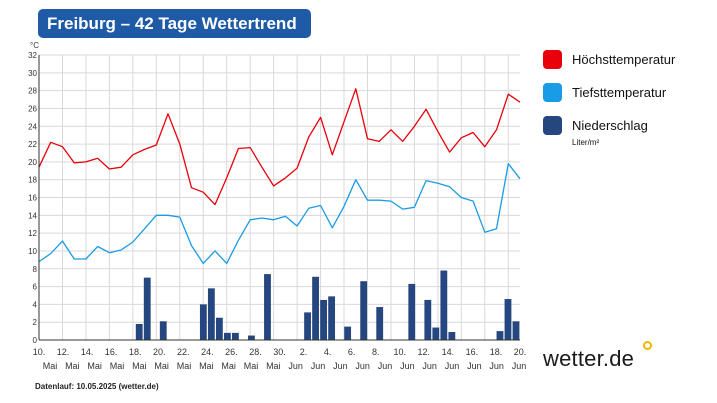  What do you see at coordinates (32, 91) in the screenshot?
I see `y-tick-label: 28` at bounding box center [32, 91].